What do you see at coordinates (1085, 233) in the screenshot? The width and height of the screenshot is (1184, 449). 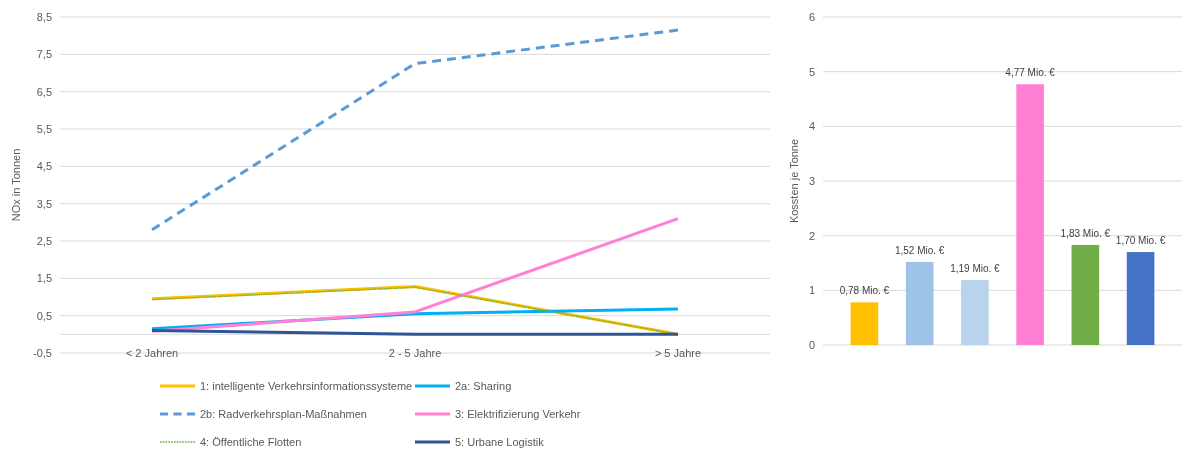 I see `data-label: 1,83 Mio. €` at bounding box center [1085, 233].